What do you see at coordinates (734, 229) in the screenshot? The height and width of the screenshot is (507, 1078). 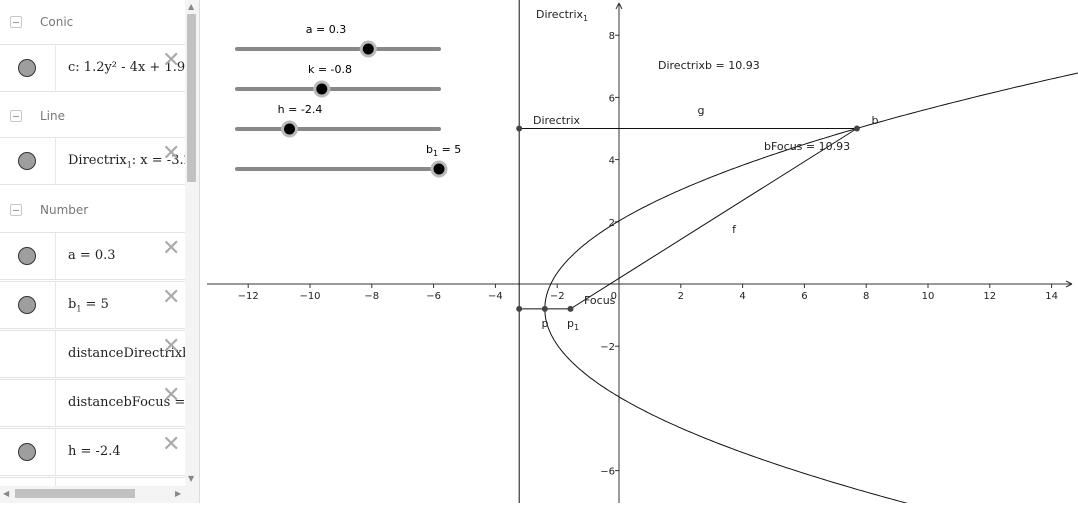 I see `label-f: f` at bounding box center [734, 229].